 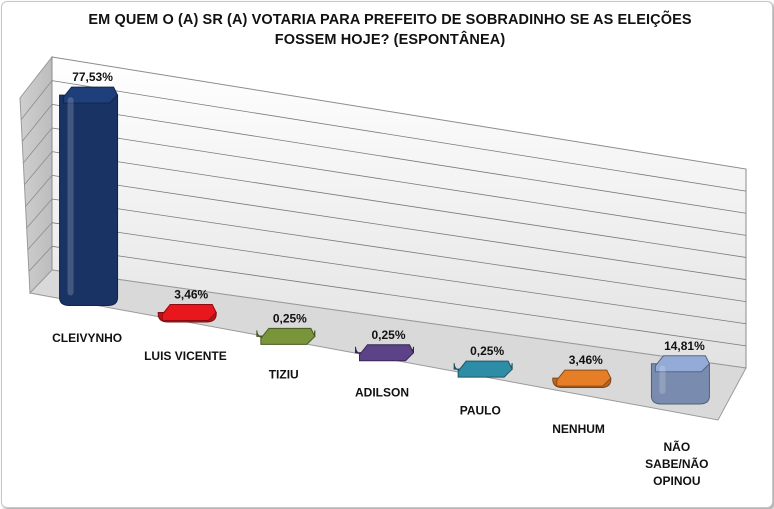 What do you see at coordinates (676, 463) in the screenshot?
I see `category-label: SABE/NÃO` at bounding box center [676, 463].